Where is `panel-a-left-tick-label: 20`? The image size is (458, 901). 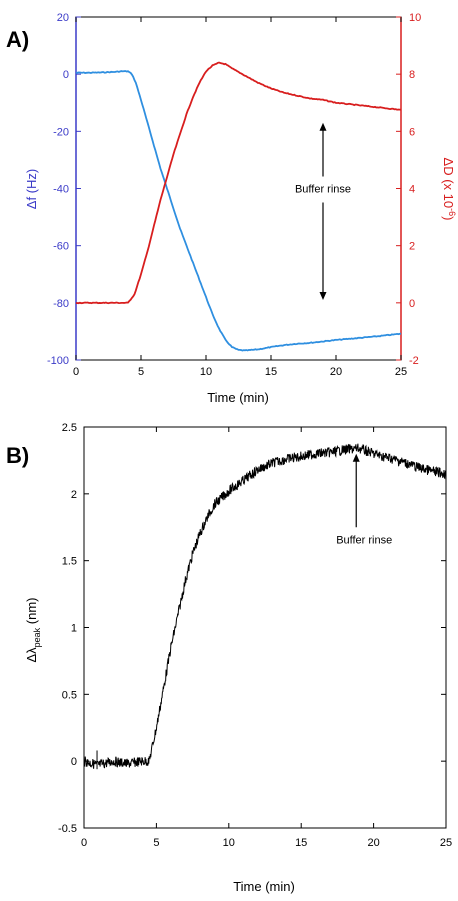 panel-a-left-tick-label: 20 is located at coordinates (63, 18).